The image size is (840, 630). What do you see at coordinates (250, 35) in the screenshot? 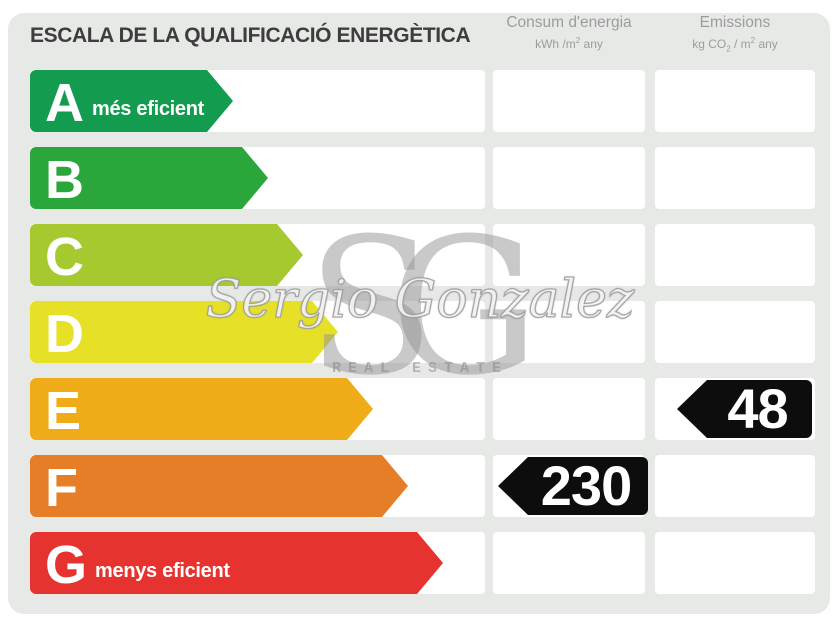
I see `page-title: ESCALA DE LA QUALIFICACIÓ ENERGÈTICA` at bounding box center [250, 35].